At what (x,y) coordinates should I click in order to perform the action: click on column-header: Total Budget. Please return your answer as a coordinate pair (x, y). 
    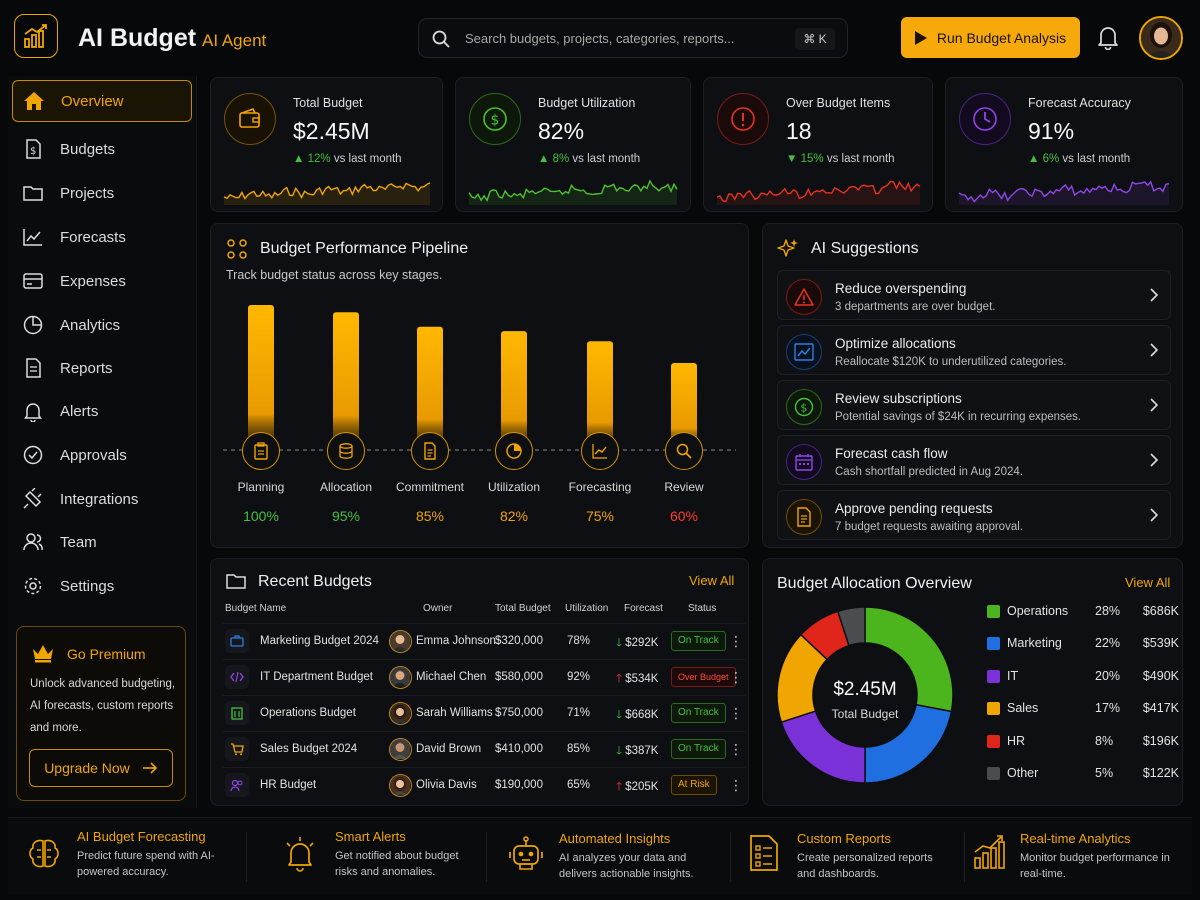
    Looking at the image, I should click on (523, 608).